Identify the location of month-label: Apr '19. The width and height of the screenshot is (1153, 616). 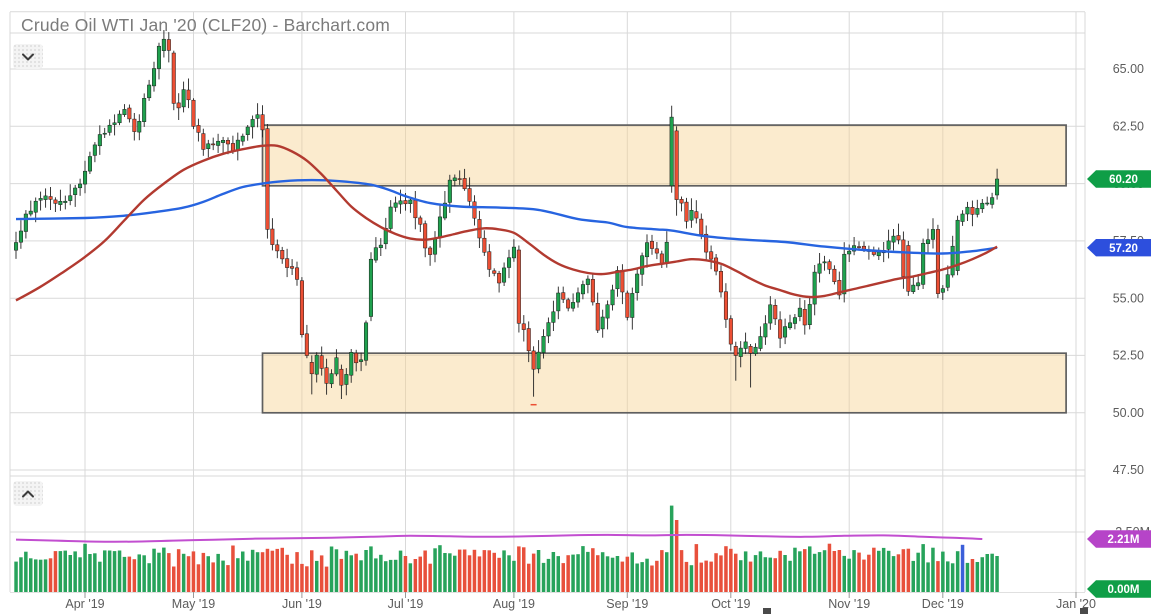
(84, 604).